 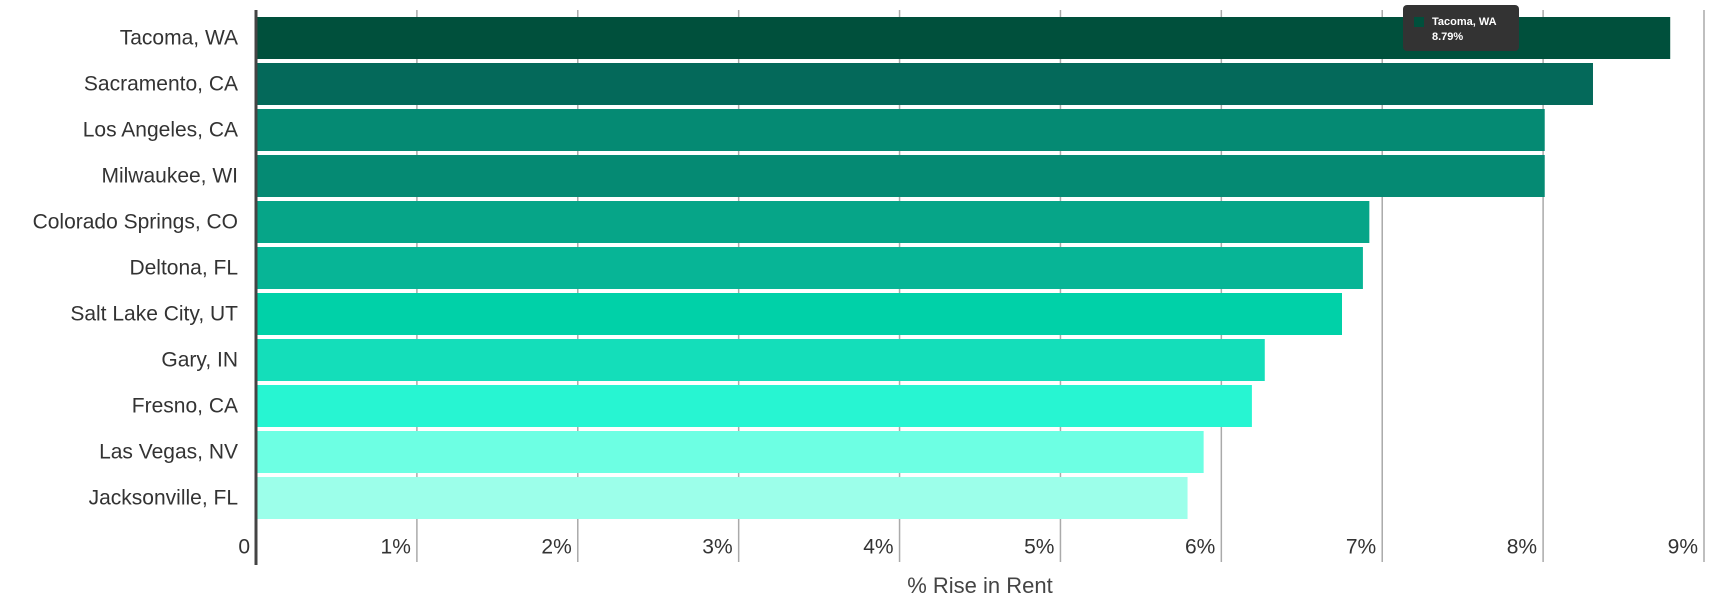 What do you see at coordinates (878, 547) in the screenshot?
I see `x-tick-label: 4%` at bounding box center [878, 547].